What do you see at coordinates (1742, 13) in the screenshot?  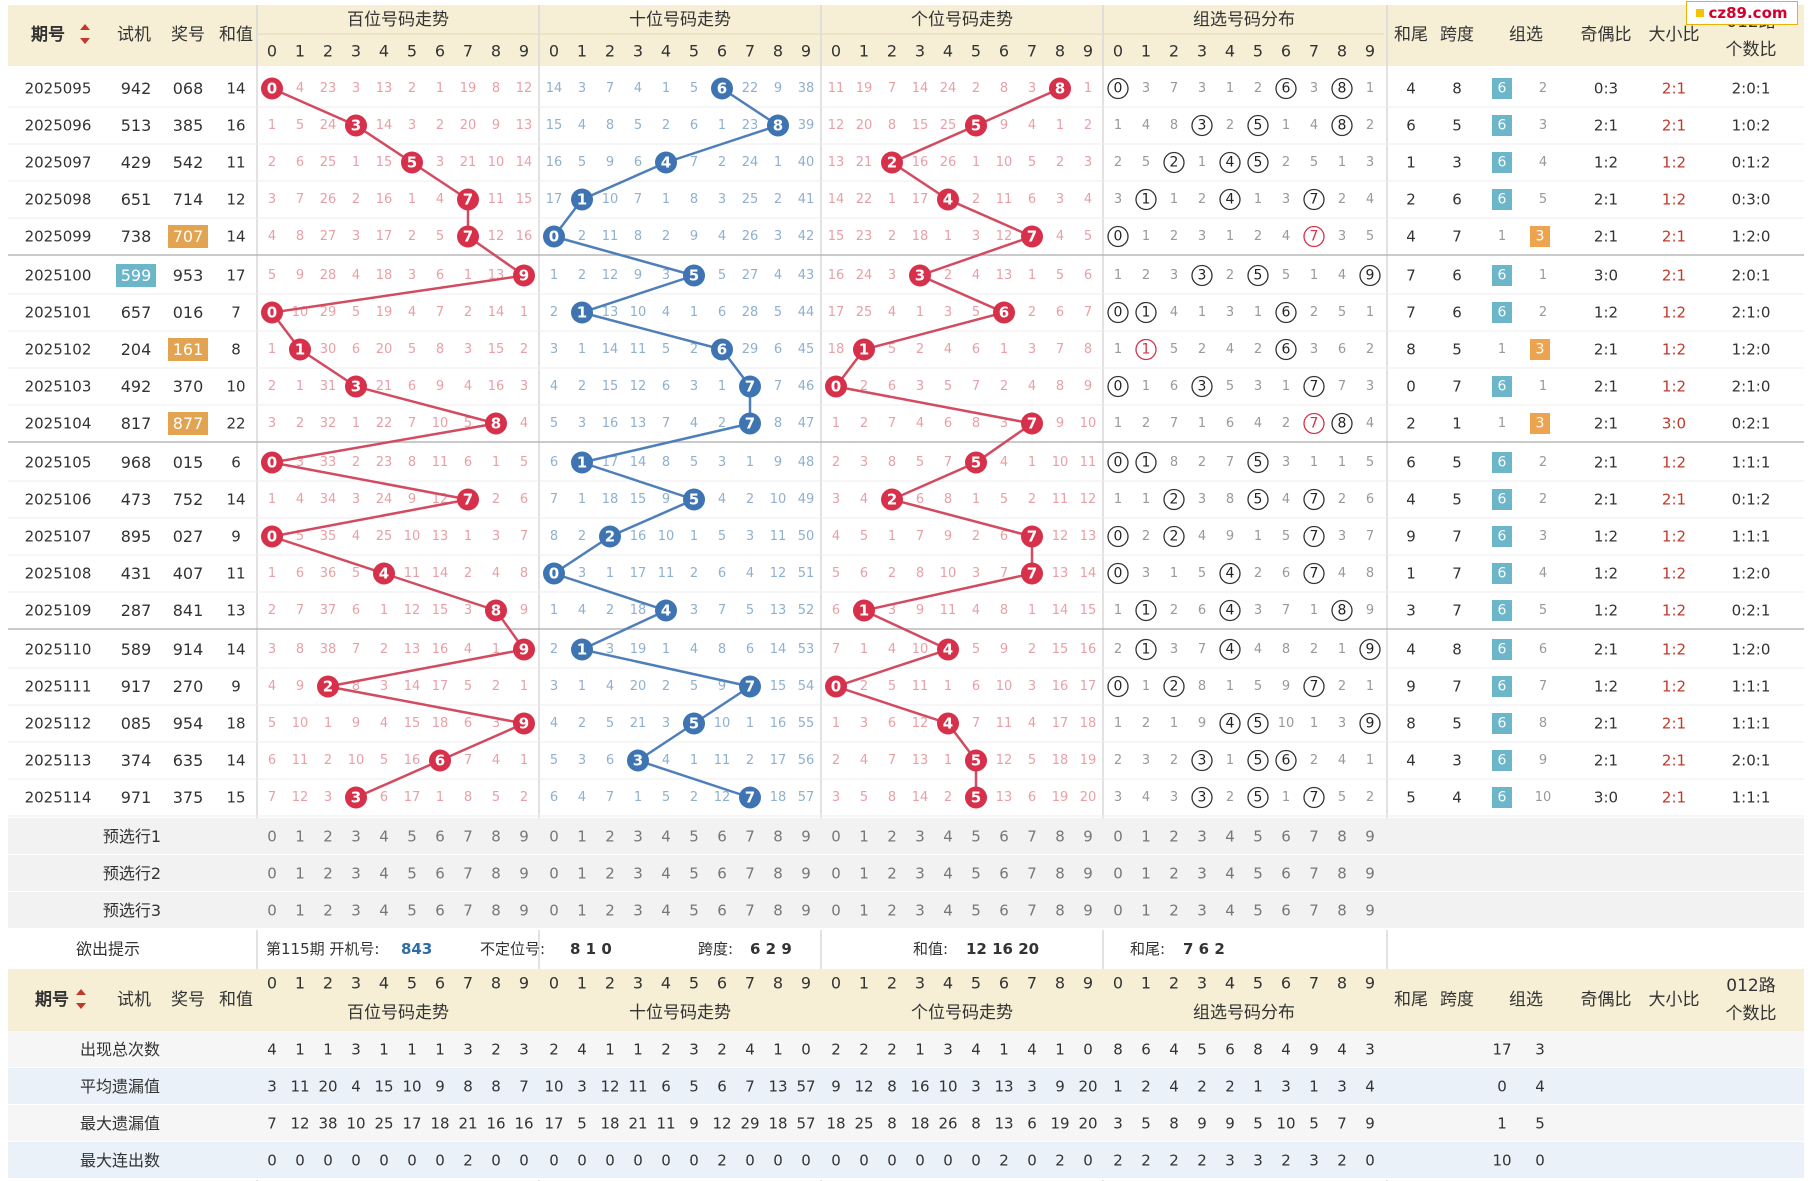 I see `site-logo: cz89.com` at bounding box center [1742, 13].